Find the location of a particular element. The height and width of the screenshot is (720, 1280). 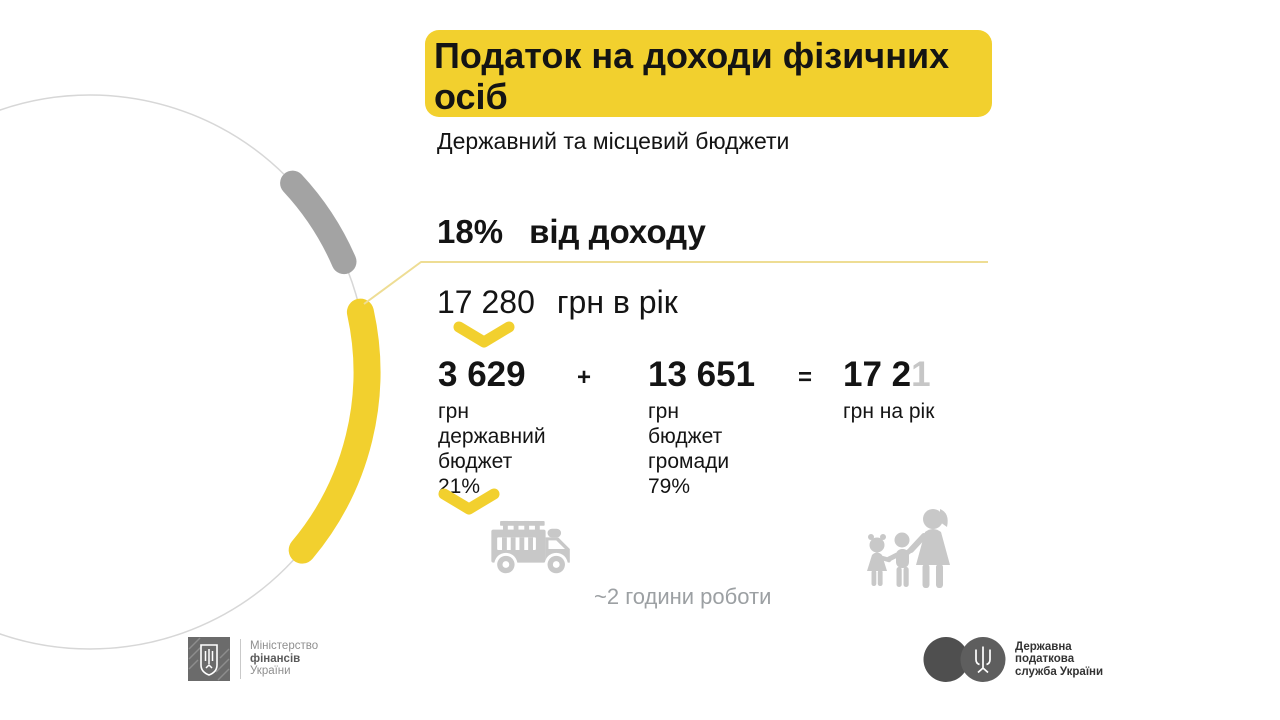

page-title: Податок на доходи фізичних осіб is located at coordinates (692, 76).